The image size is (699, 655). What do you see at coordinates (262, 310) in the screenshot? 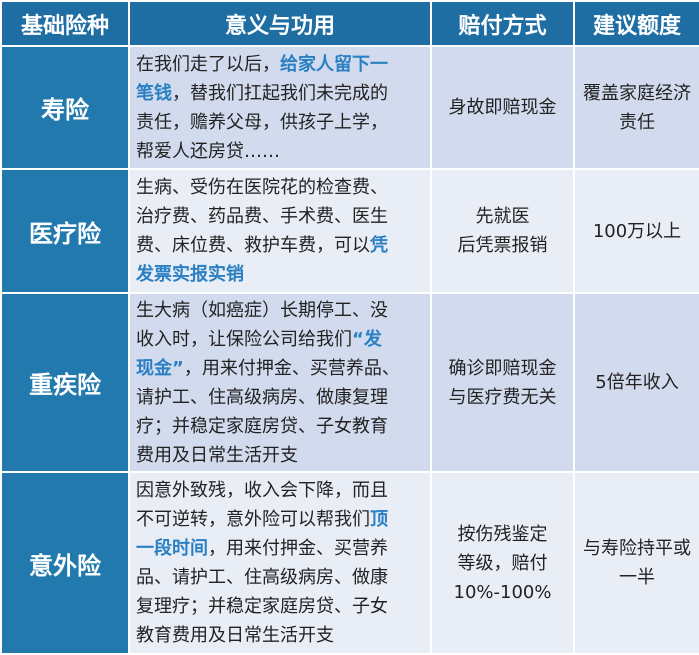
I see `text-segment: 生大病（如癌症）长期停工、没` at bounding box center [262, 310].